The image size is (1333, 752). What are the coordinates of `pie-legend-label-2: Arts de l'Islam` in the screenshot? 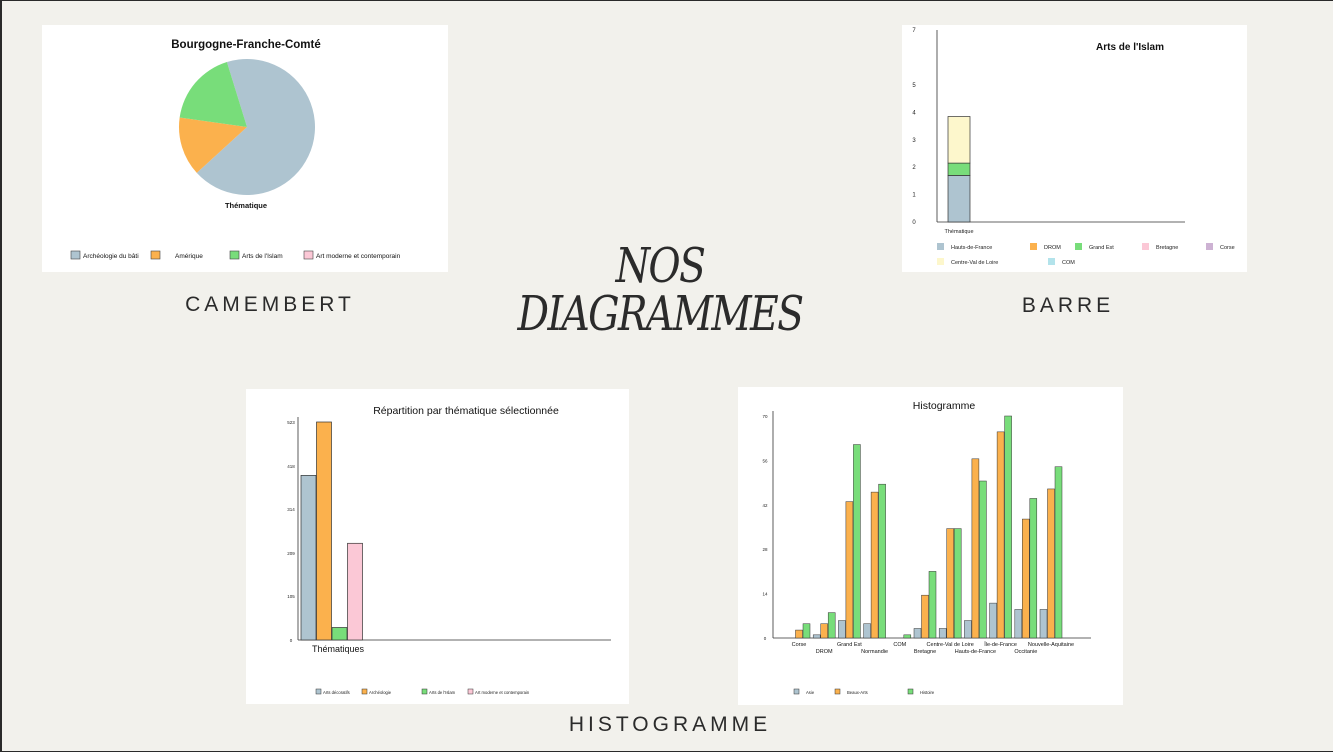 It's located at (262, 256).